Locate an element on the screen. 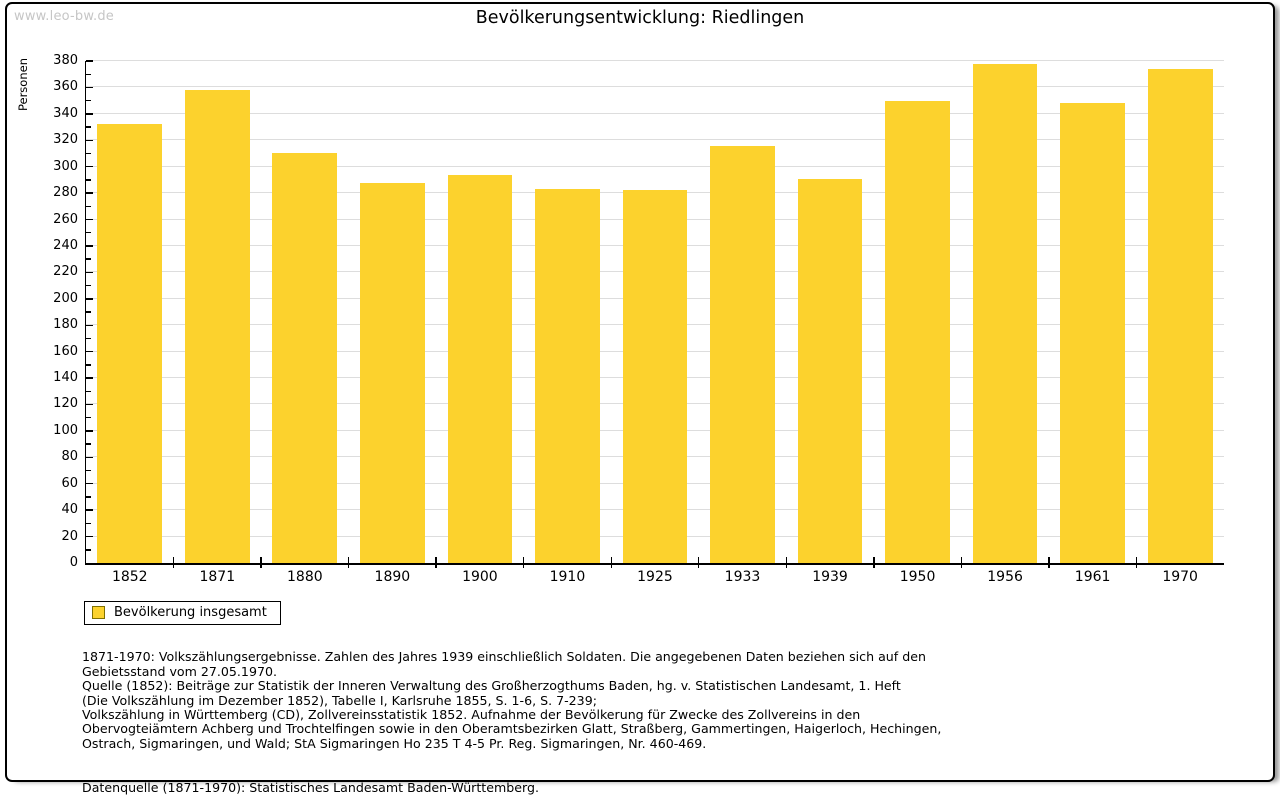  y-axis-label: 160 is located at coordinates (65, 351).